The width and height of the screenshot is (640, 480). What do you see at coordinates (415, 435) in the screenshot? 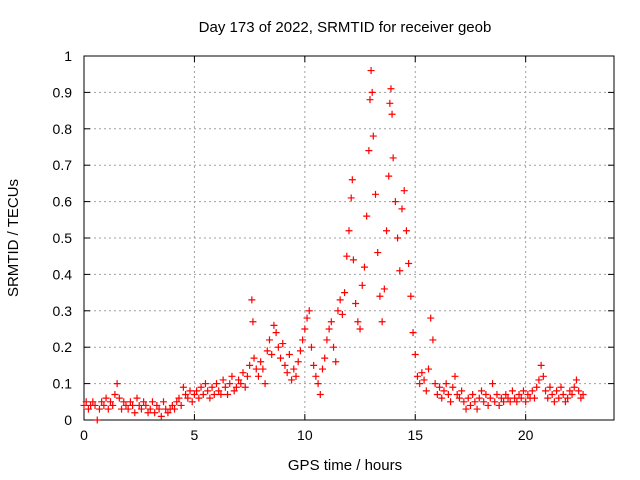
I see `x-tick-label: 15` at bounding box center [415, 435].